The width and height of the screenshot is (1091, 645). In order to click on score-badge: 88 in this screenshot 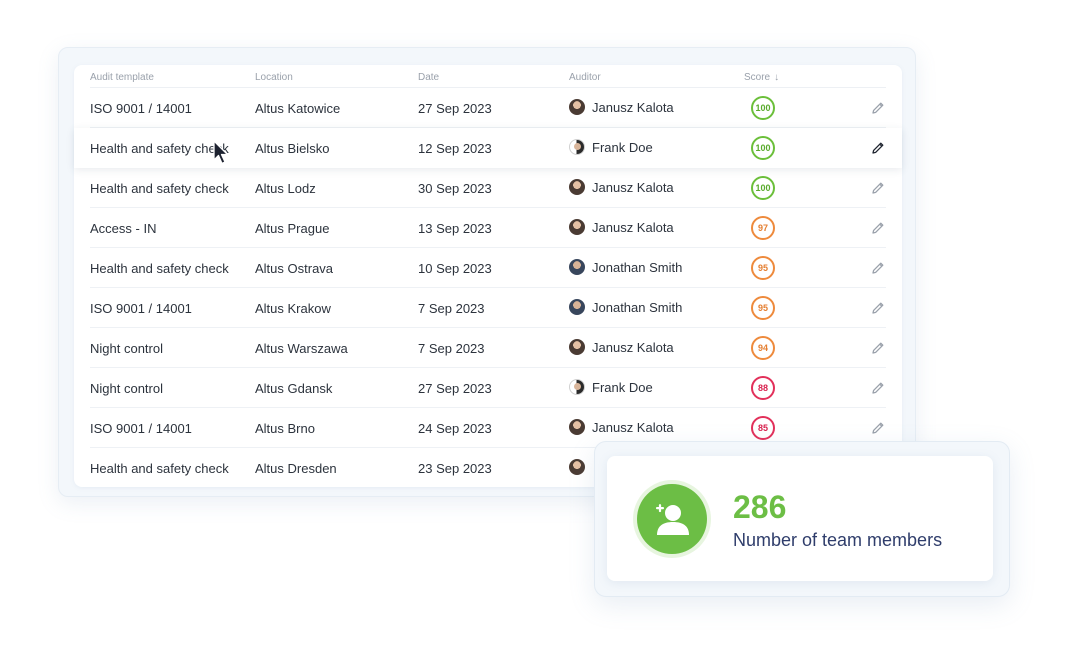, I will do `click(763, 388)`.